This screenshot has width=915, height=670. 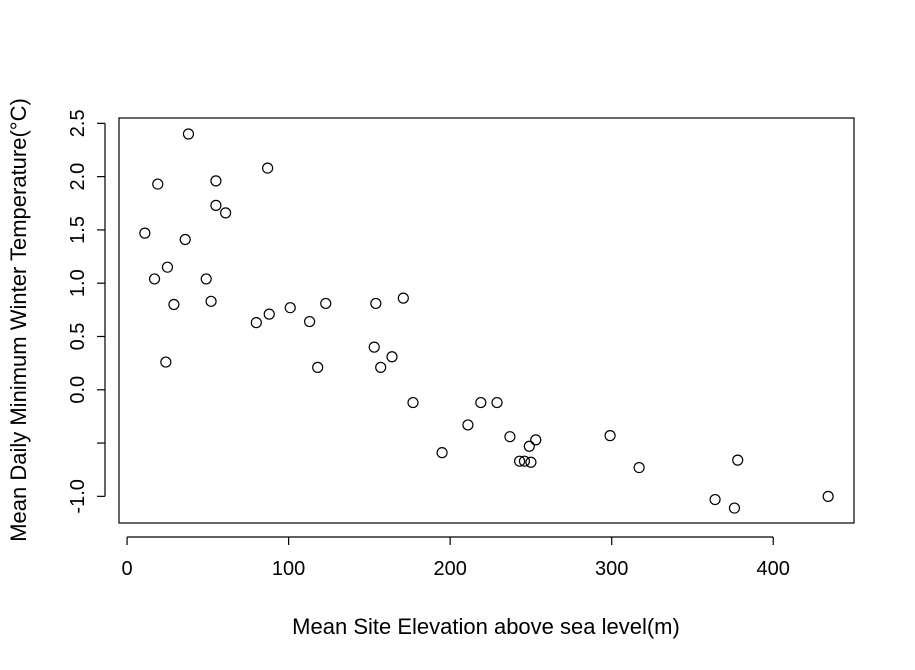 I want to click on y-tick-label: 2.0, so click(x=78, y=177).